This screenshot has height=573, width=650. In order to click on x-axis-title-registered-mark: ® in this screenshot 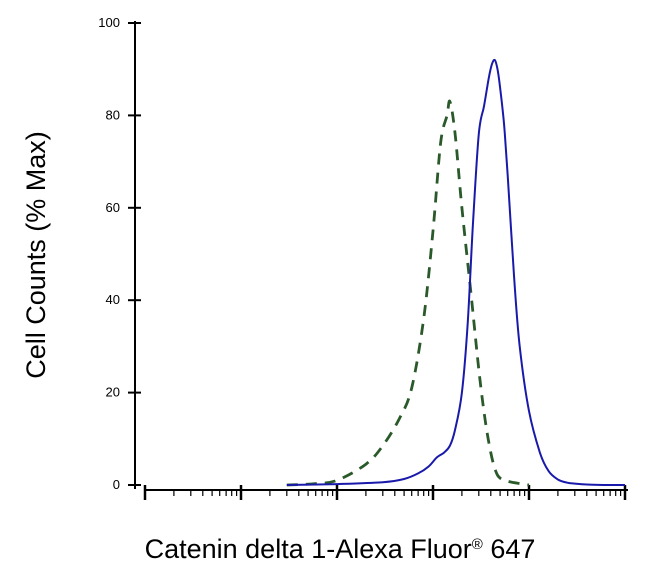, I will do `click(477, 544)`.